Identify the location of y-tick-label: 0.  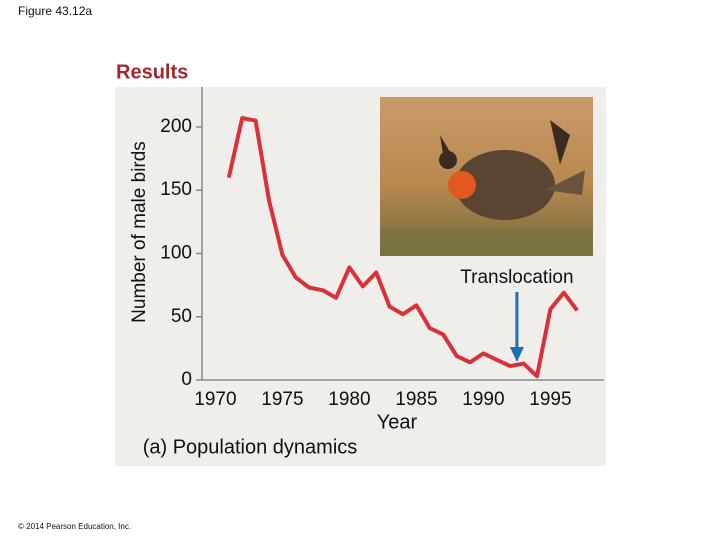
(186, 379).